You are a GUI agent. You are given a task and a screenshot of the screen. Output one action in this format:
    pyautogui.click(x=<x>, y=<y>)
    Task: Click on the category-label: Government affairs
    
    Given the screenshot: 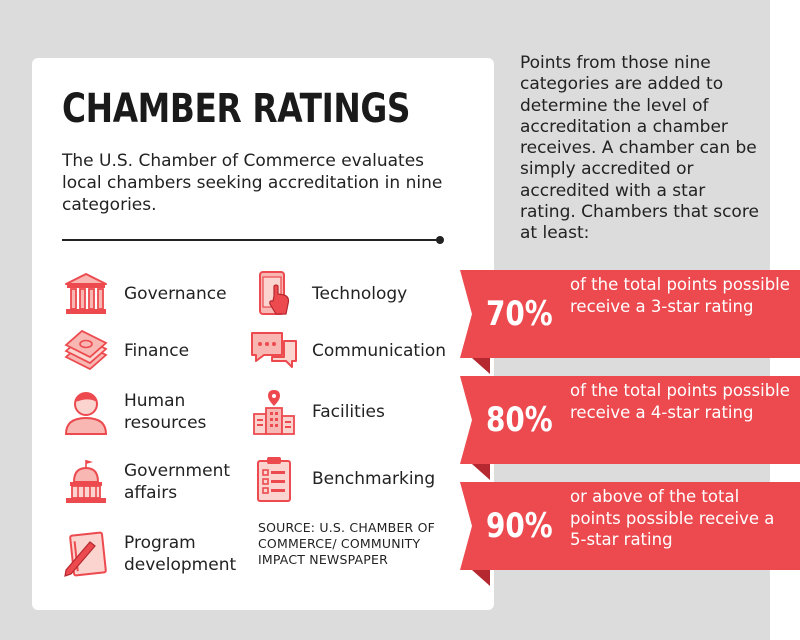 What is the action you would take?
    pyautogui.click(x=177, y=482)
    